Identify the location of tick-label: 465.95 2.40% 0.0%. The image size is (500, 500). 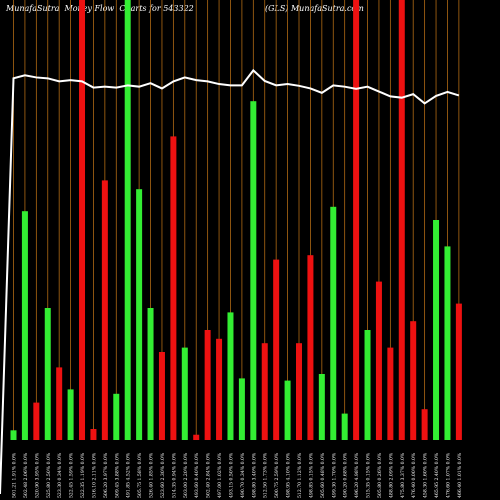
(437, 475).